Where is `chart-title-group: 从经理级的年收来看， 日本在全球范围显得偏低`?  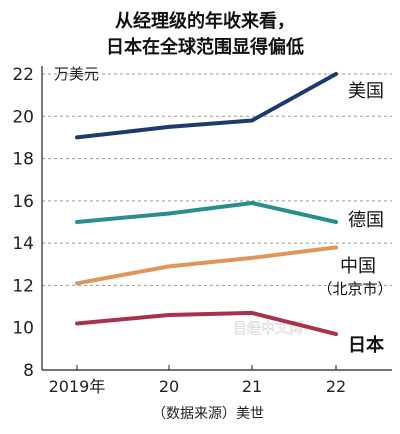 chart-title-group: 从经理级的年收来看， 日本在全球范围显得偏低 is located at coordinates (205, 34).